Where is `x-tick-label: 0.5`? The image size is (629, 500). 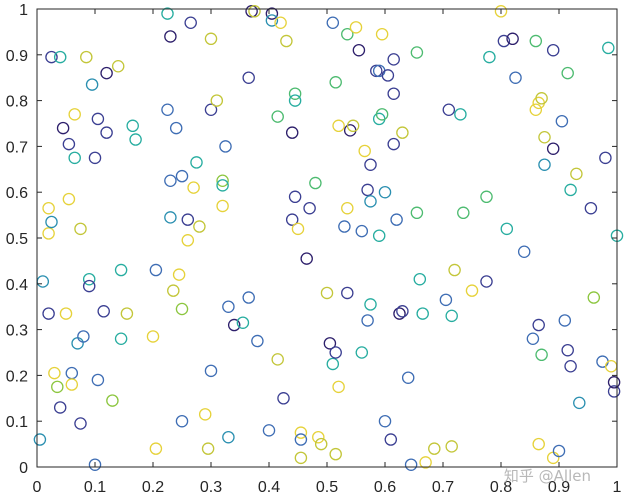
x-tick-label: 0.5 is located at coordinates (327, 487).